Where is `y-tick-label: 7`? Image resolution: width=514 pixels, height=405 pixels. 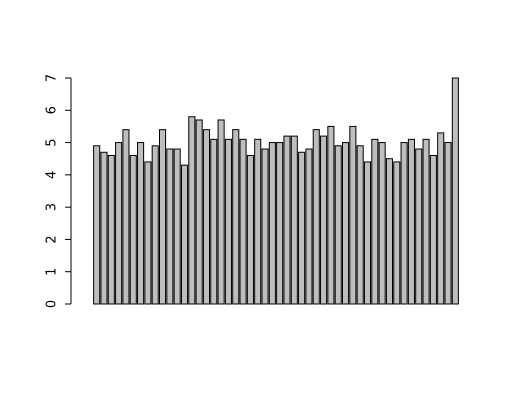 y-tick-label: 7 is located at coordinates (52, 78).